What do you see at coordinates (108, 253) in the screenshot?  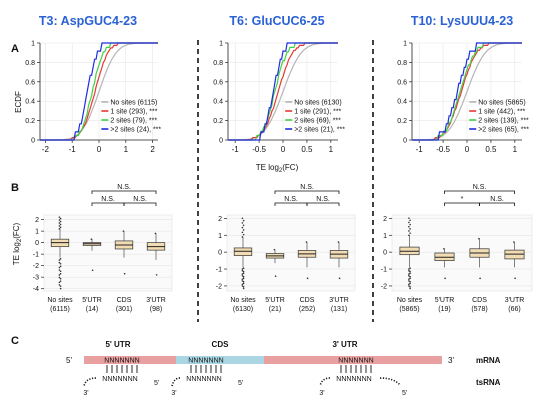 I see `boxplot-frame` at bounding box center [108, 253].